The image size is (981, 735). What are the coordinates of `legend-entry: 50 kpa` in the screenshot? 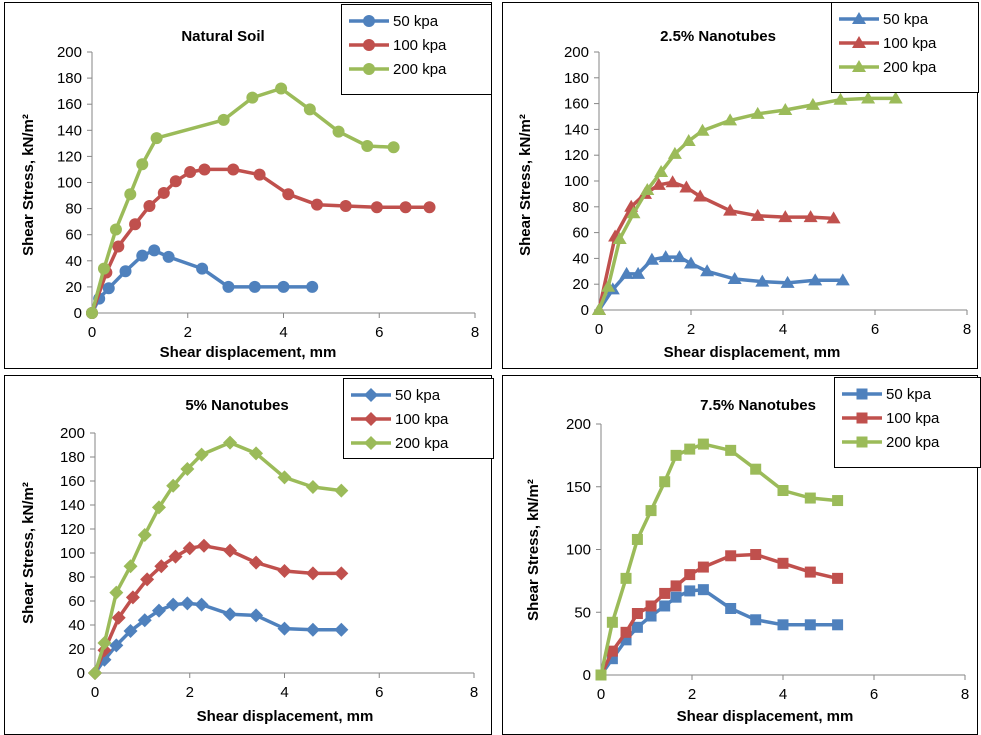 It's located at (909, 394).